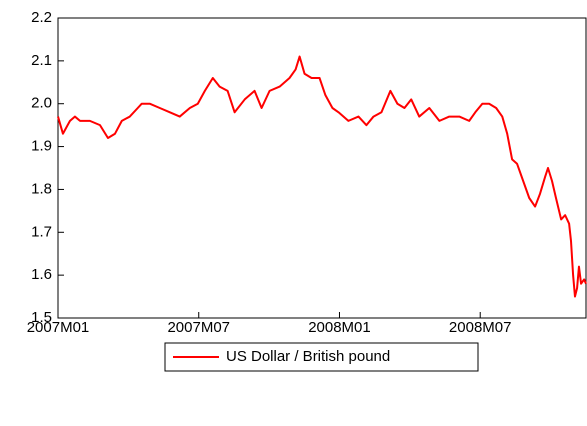 The image size is (587, 426). I want to click on y-tick-label: 1.6, so click(41, 274).